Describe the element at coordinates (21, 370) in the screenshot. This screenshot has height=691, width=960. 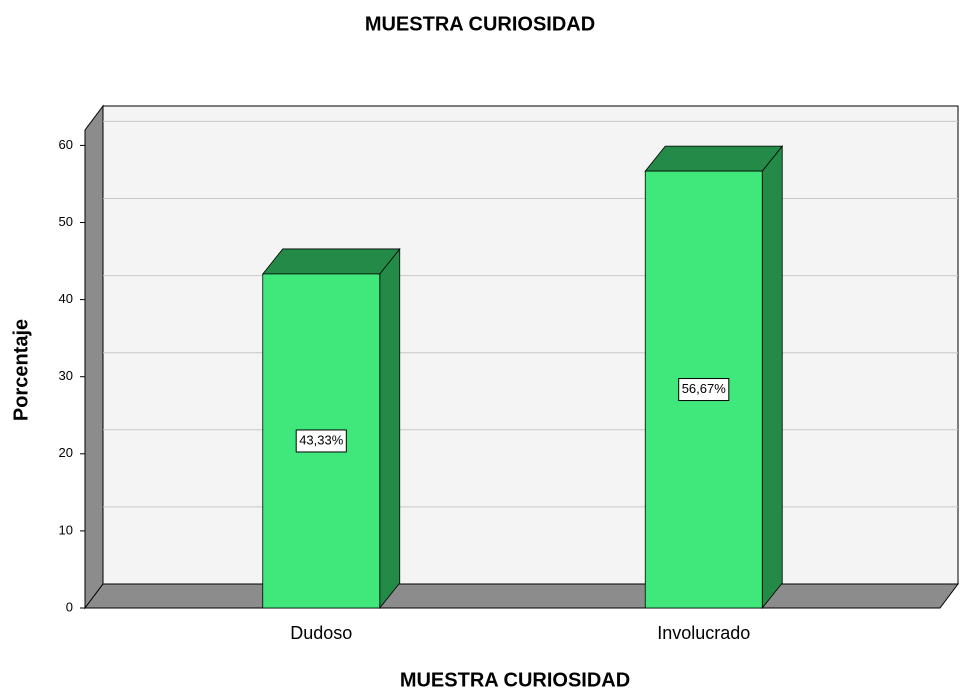
I see `y-axis-label: Porcentaje` at that location.